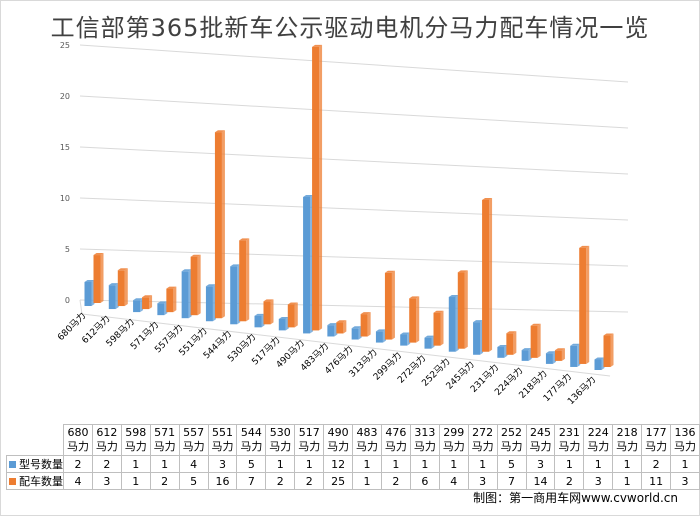 This screenshot has height=516, width=700. Describe the element at coordinates (41, 464) in the screenshot. I see `legend-label-series-1: 型号数量` at that location.